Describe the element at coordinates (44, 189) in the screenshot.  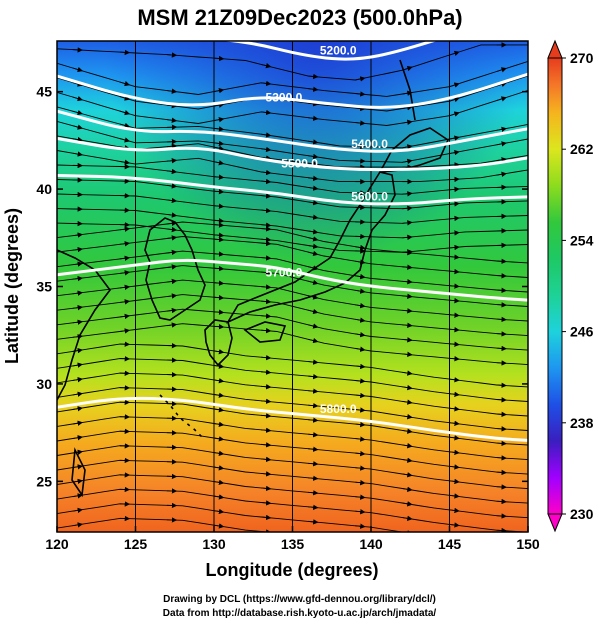
I see `y-tick-label: 40` at that location.